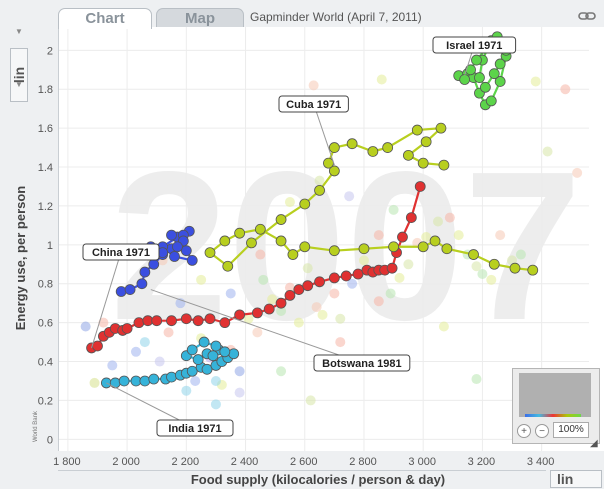  What do you see at coordinates (576, 479) in the screenshot?
I see `x-scale-selector: lin` at bounding box center [576, 479].